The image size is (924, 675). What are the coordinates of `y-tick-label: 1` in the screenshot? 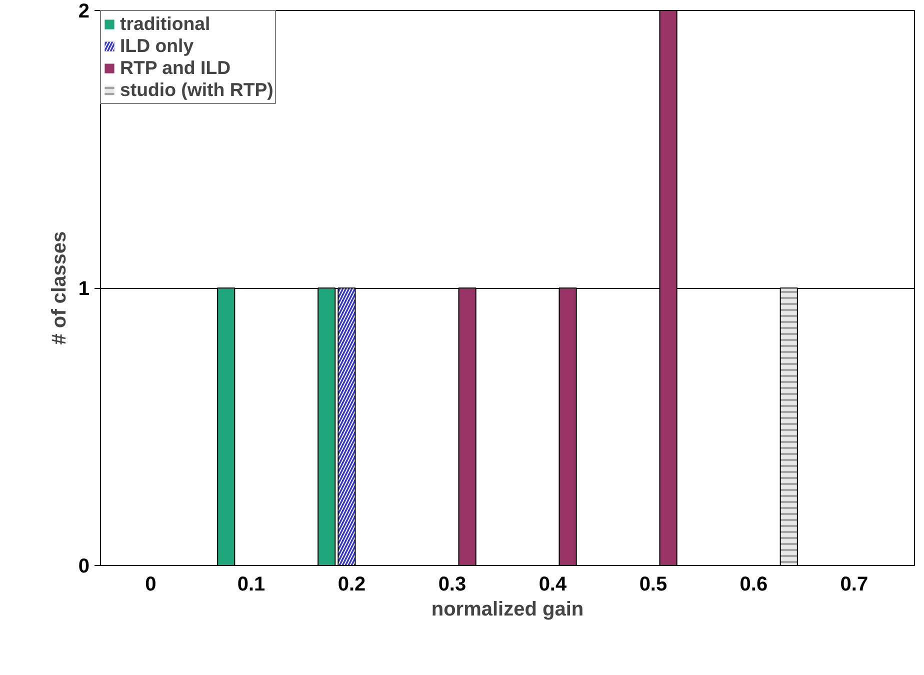 It's located at (84, 289).